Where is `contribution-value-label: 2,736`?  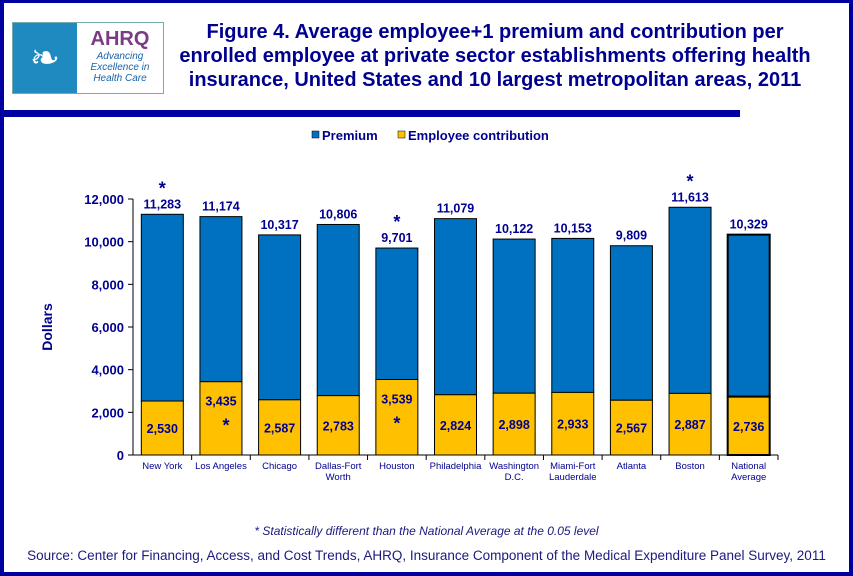
contribution-value-label: 2,736 is located at coordinates (748, 427).